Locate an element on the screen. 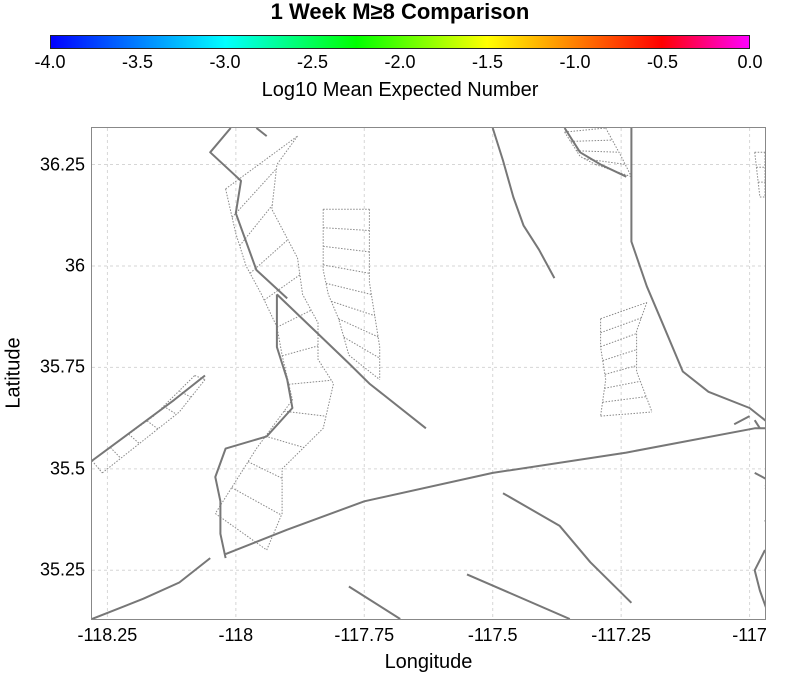  y-tick-label: 35.75 is located at coordinates (62, 366).